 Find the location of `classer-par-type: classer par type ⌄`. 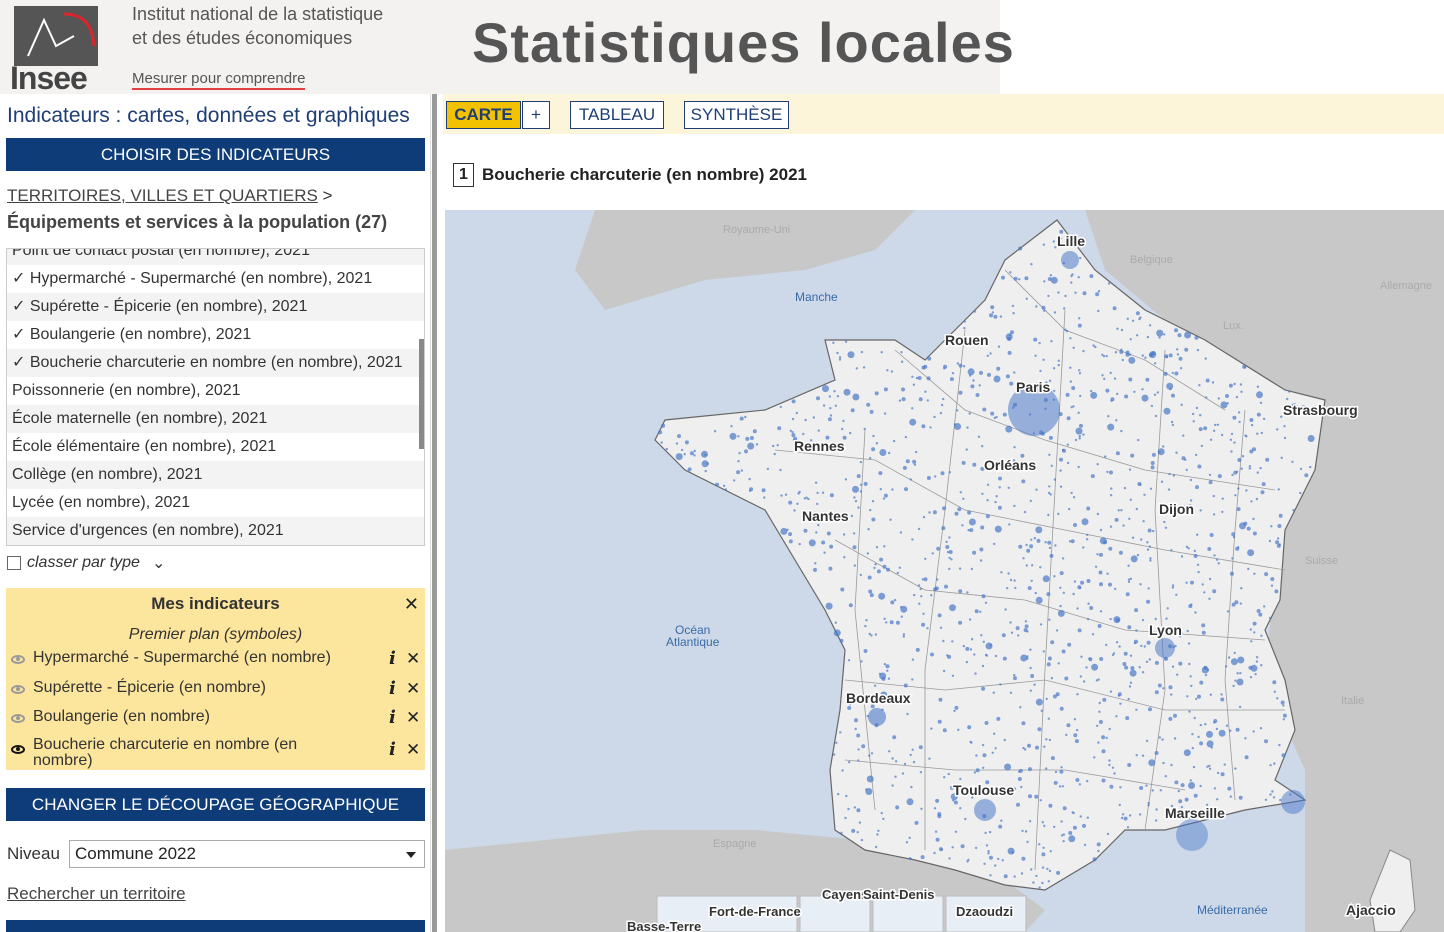

classer-par-type: classer par type ⌄ is located at coordinates (86, 563).